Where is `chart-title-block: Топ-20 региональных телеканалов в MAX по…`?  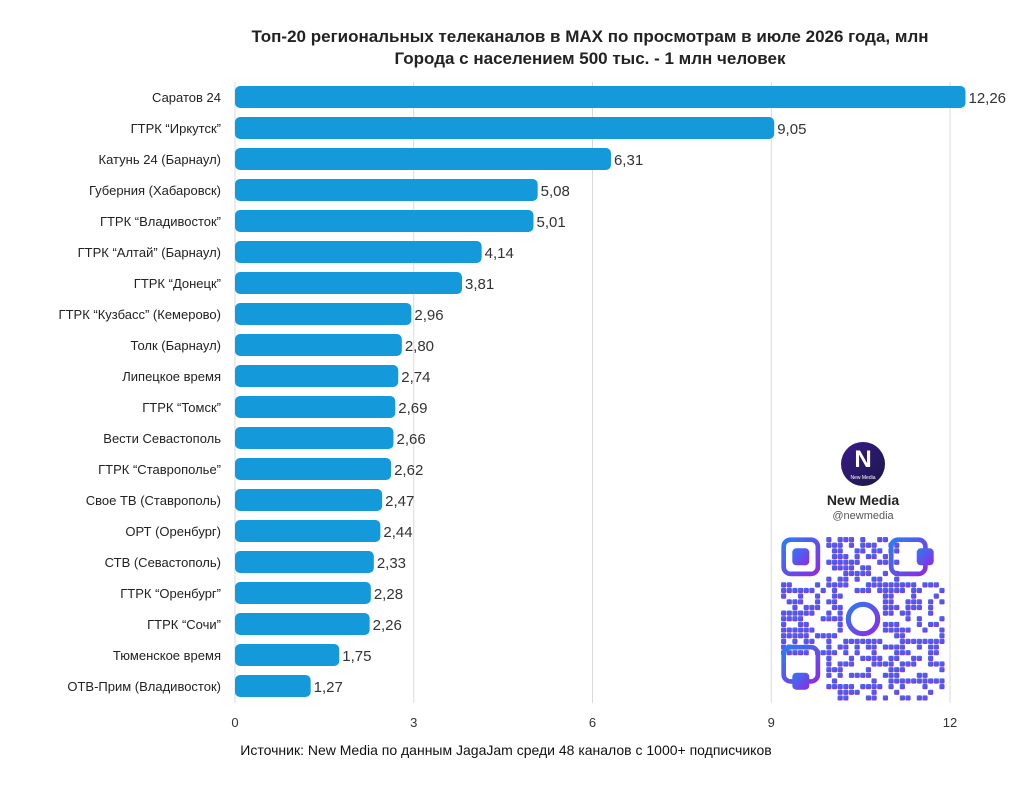 chart-title-block: Топ-20 региональных телеканалов в MAX по… is located at coordinates (508, 48).